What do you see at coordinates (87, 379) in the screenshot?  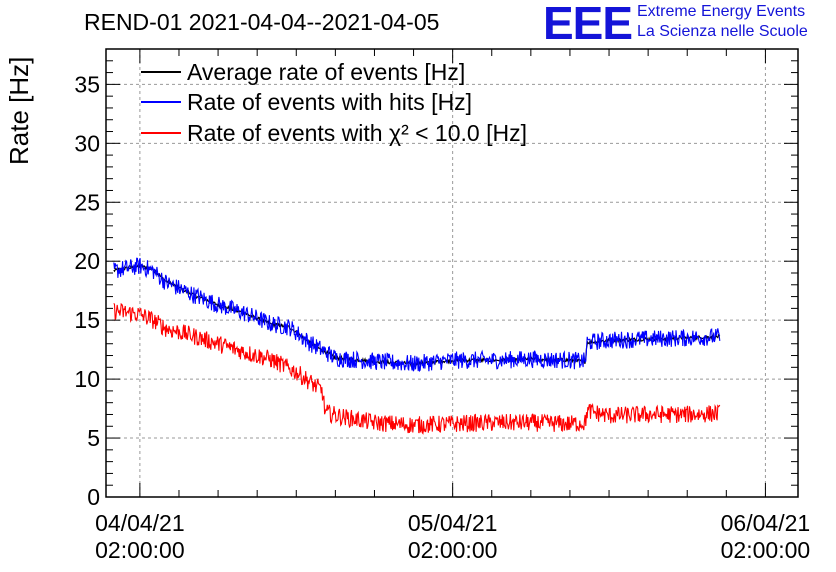 I see `y-tick-label: 10` at bounding box center [87, 379].